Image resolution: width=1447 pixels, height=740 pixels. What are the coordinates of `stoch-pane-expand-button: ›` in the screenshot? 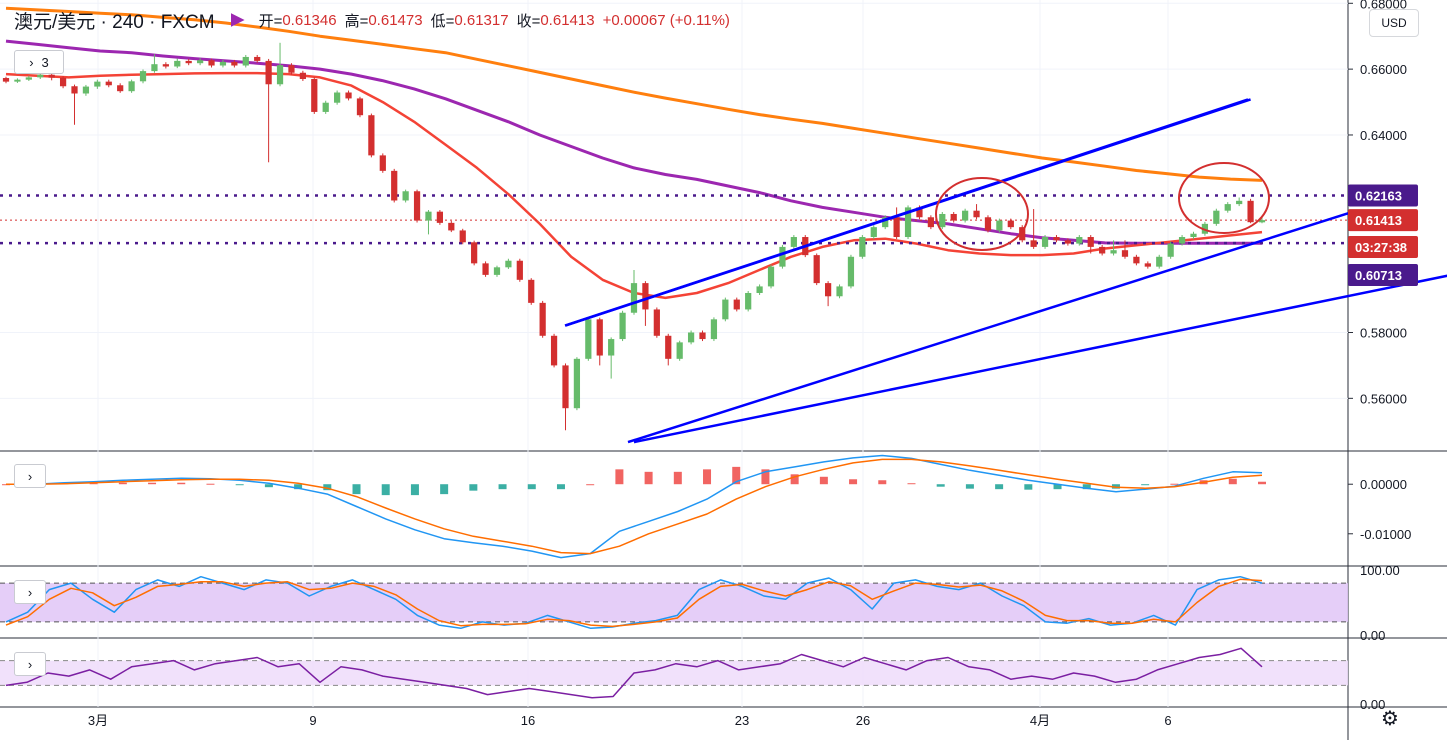 It's located at (30, 592).